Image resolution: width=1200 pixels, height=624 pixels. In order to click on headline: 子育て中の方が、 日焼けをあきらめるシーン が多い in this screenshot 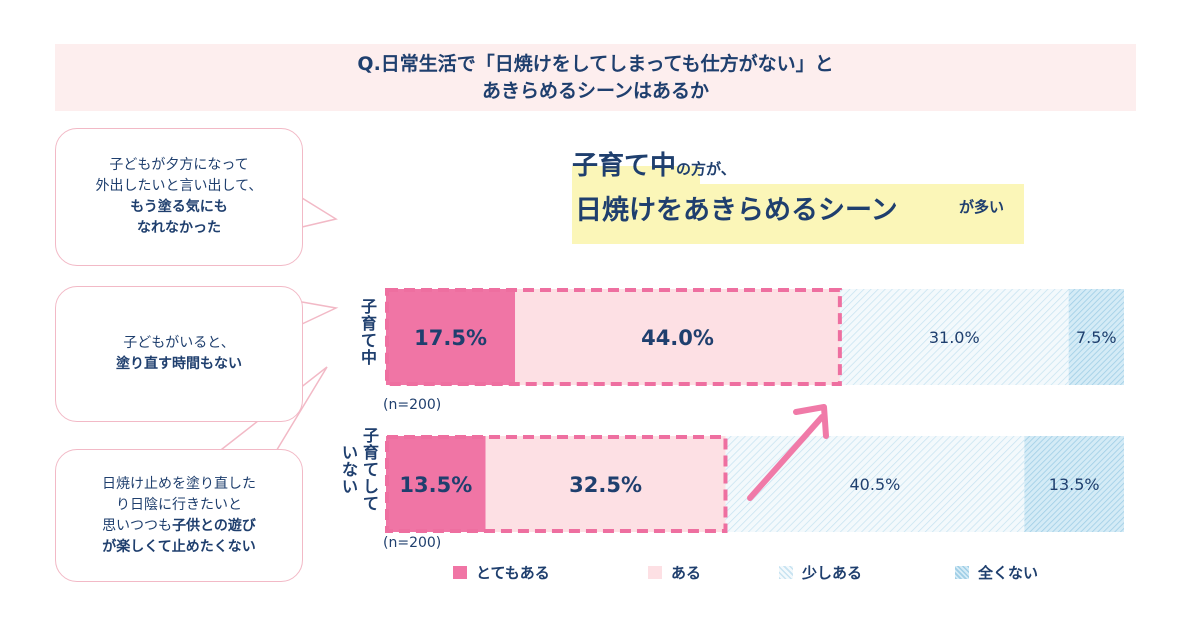, I will do `click(798, 196)`.